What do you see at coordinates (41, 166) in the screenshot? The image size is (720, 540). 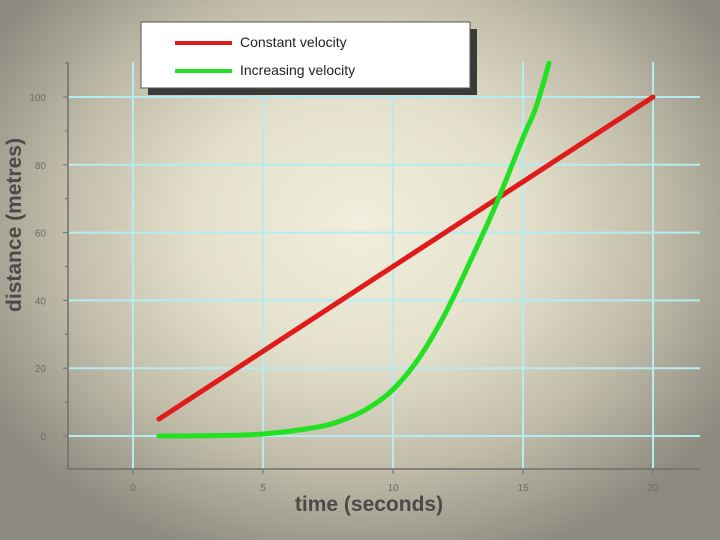 I see `y-tick-label: 80` at bounding box center [41, 166].